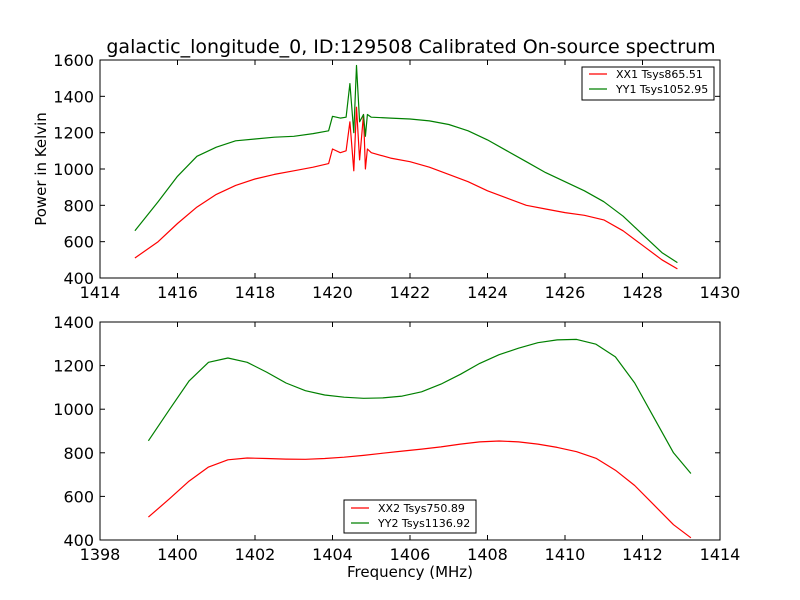  What do you see at coordinates (73, 366) in the screenshot?
I see `bottom-y-tick-label: 1200` at bounding box center [73, 366].